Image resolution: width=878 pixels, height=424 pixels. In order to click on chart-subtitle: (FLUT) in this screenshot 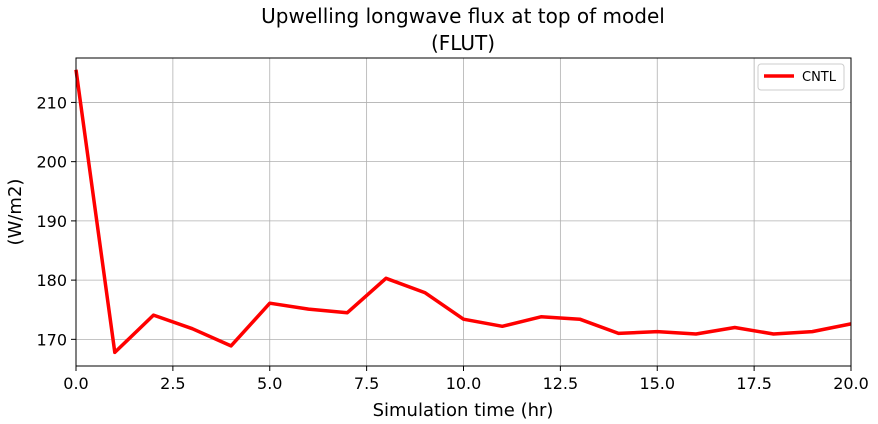, I will do `click(463, 43)`.